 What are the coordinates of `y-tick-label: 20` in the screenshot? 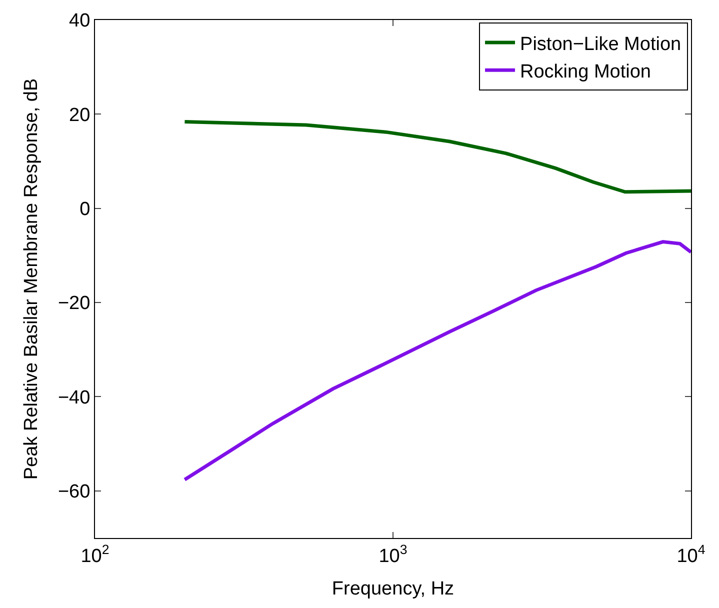 It's located at (79, 115).